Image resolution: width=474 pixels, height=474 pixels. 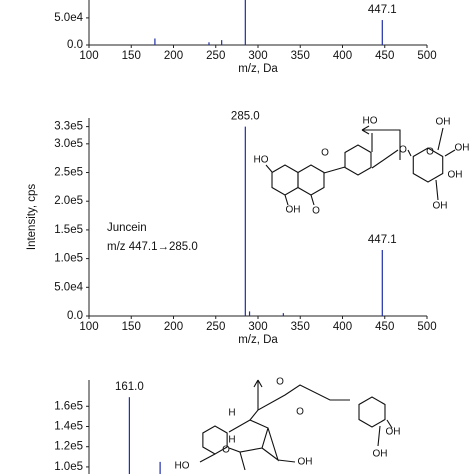 I want to click on y-tick-label: 1.6e5, so click(x=68, y=406).